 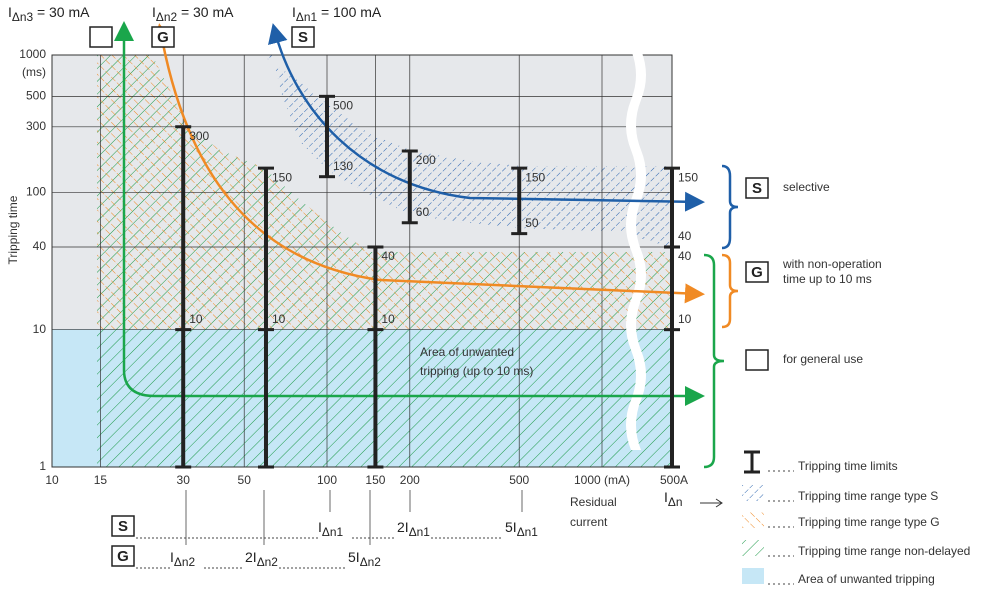 What do you see at coordinates (101, 480) in the screenshot?
I see `x-tick-label: 15` at bounding box center [101, 480].